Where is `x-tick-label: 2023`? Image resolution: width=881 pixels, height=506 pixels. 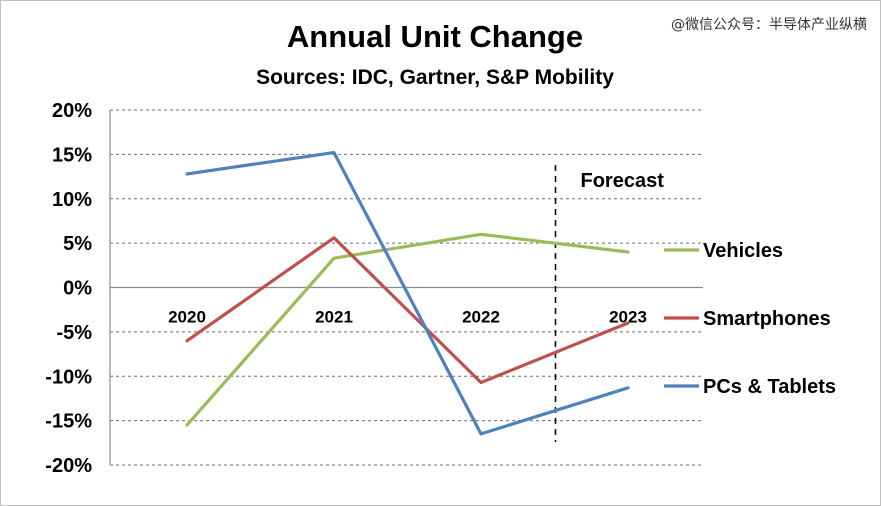
x-tick-label: 2023 is located at coordinates (628, 317).